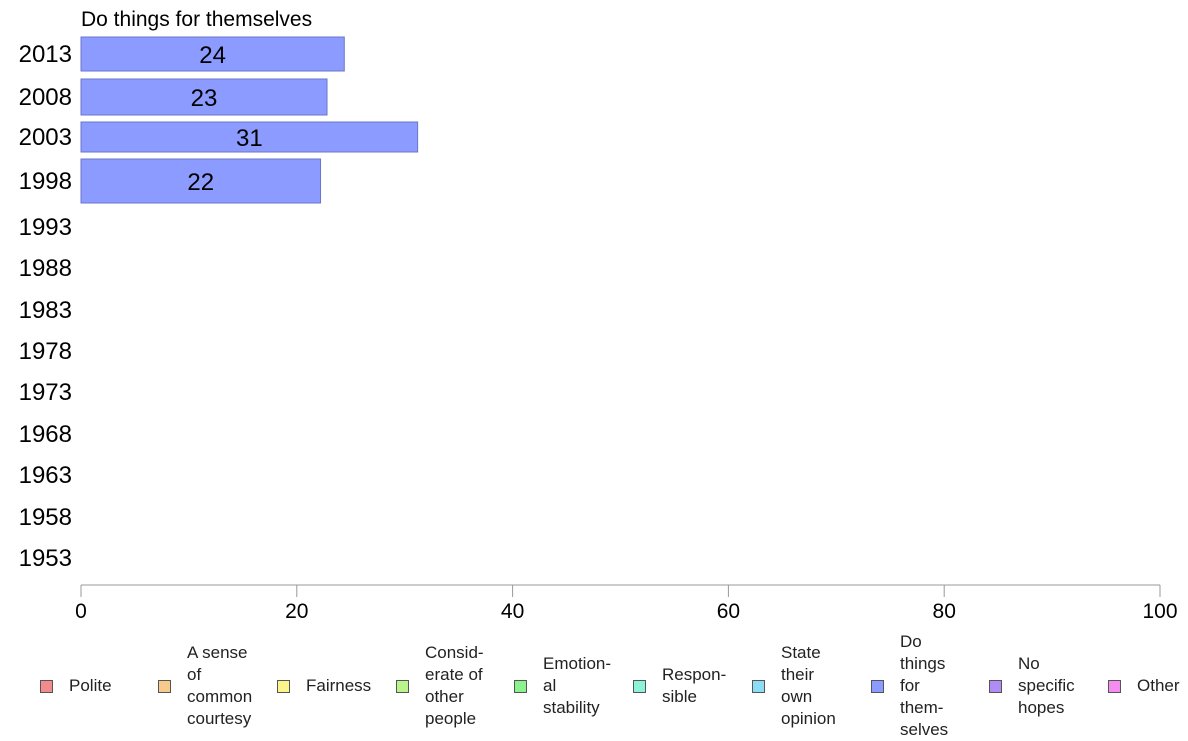  I want to click on y-tick-label: 1963, so click(45, 475).